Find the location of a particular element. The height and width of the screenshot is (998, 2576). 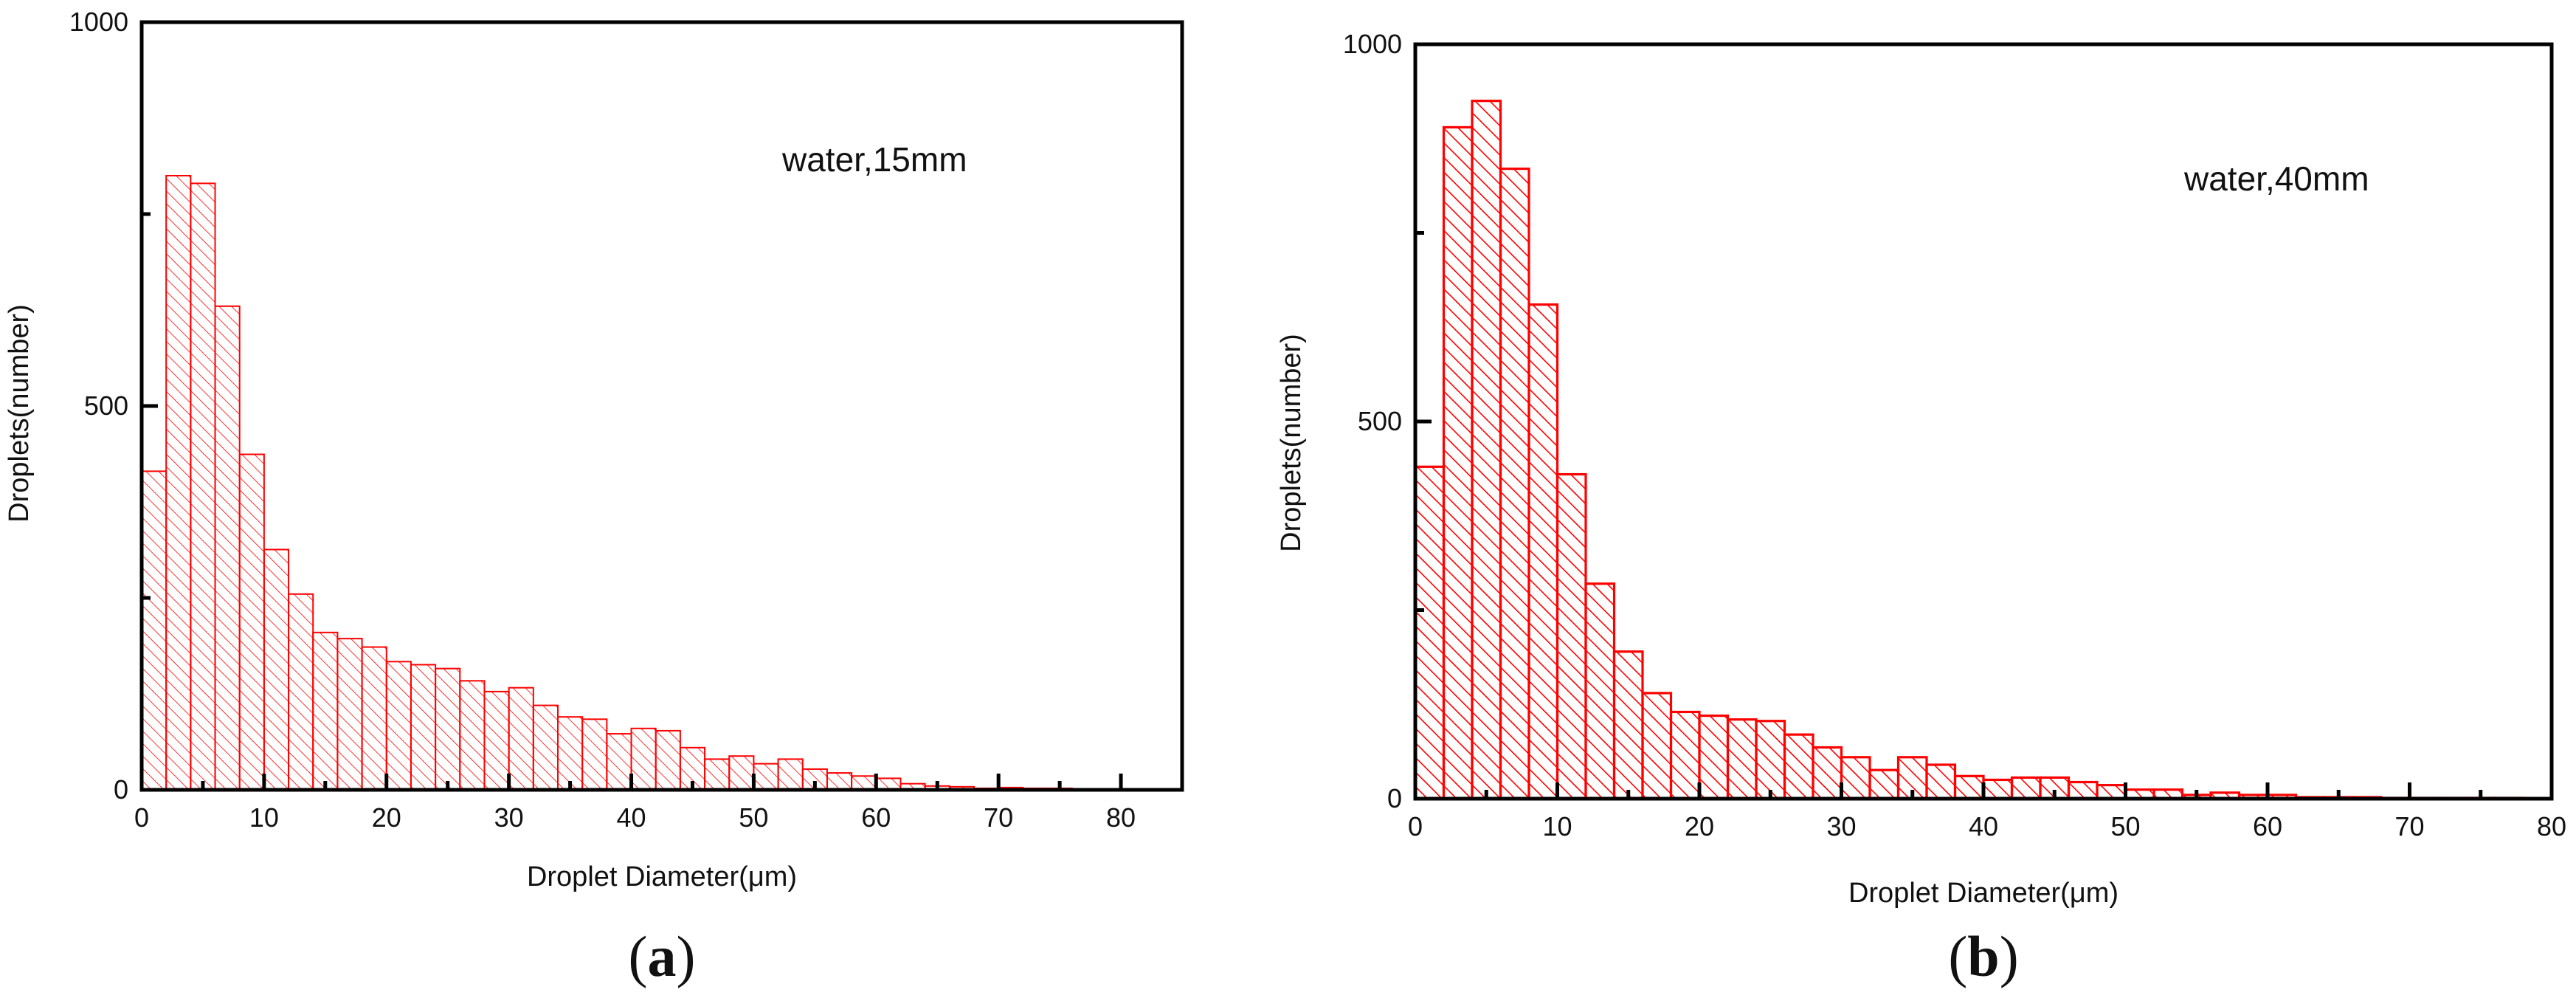

panel-caption: (b) is located at coordinates (1983, 956).